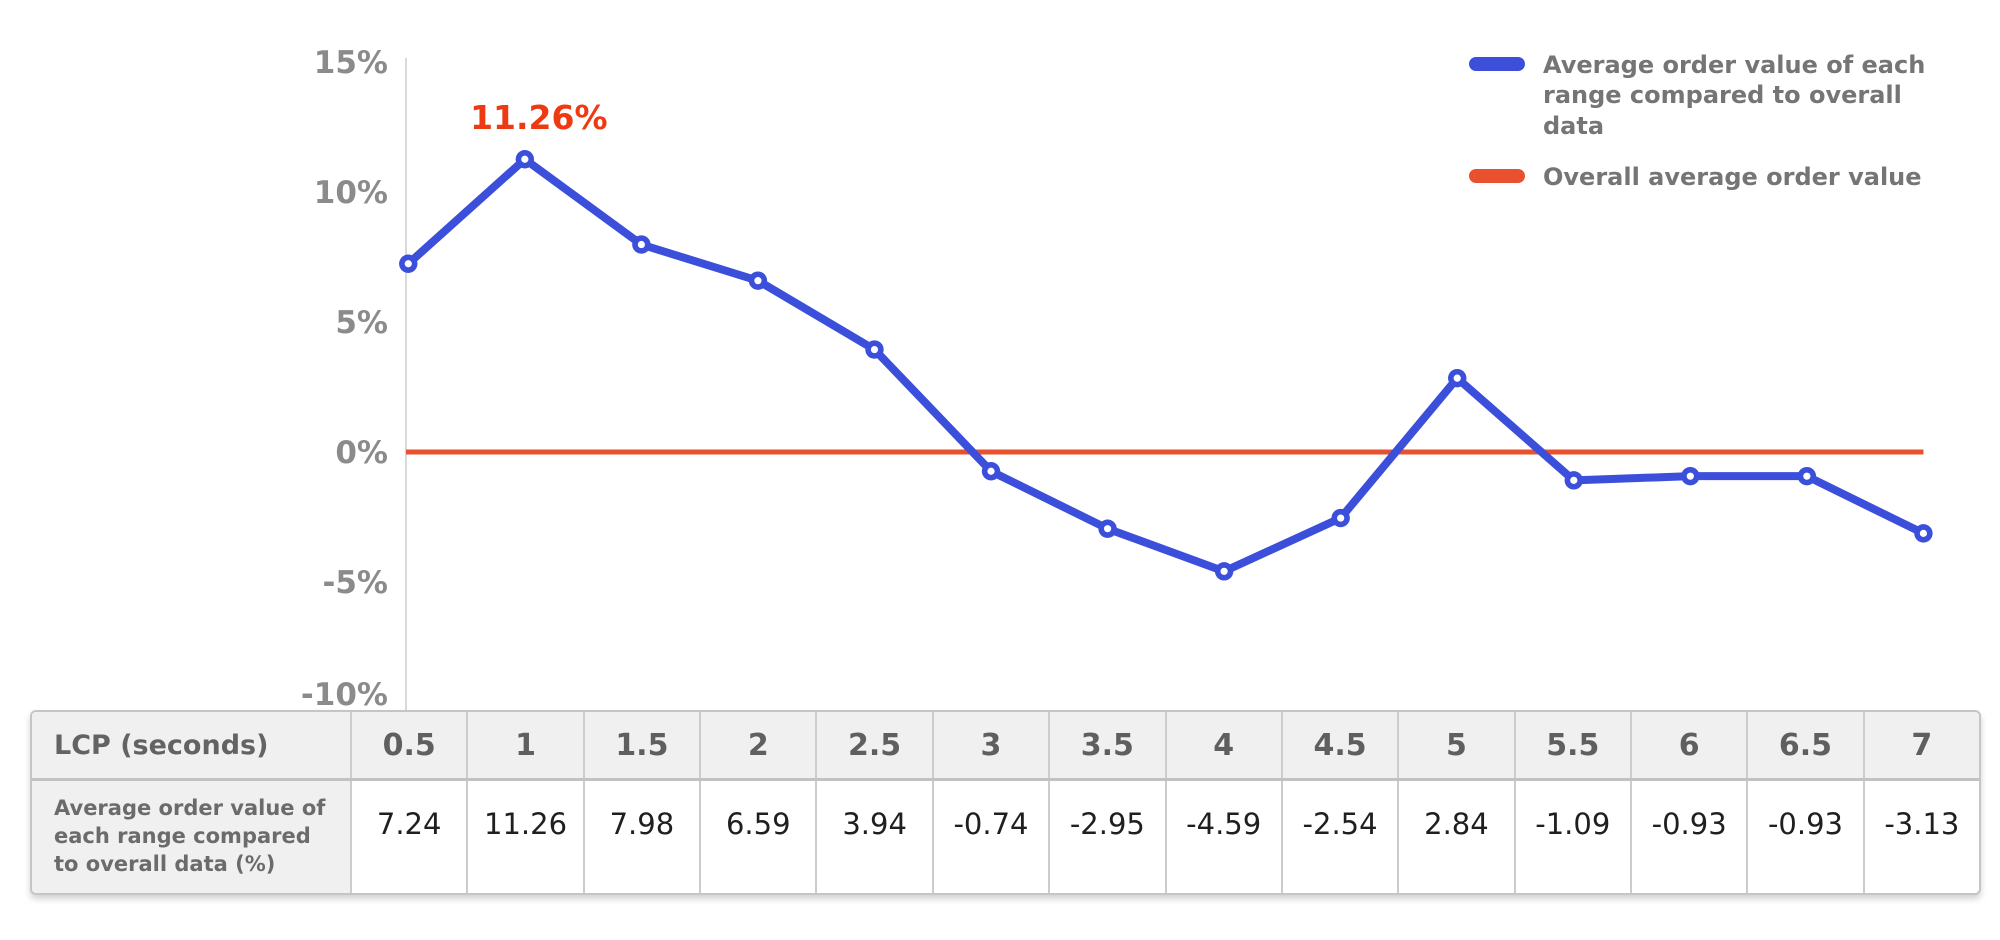  I want to click on table-cell-value: 3.94, so click(873, 837).